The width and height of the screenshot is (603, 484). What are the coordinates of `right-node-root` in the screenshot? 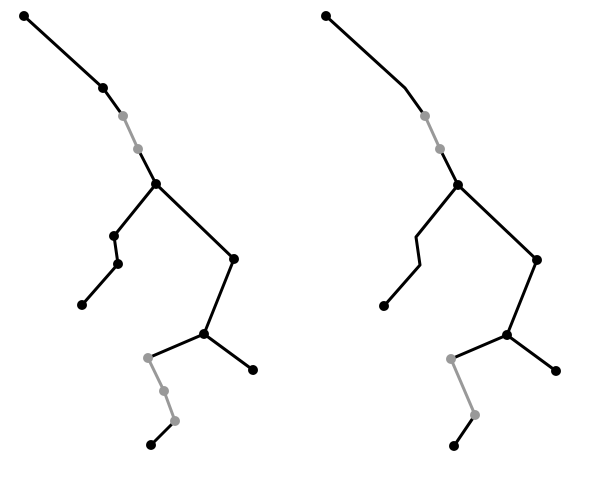 It's located at (326, 16).